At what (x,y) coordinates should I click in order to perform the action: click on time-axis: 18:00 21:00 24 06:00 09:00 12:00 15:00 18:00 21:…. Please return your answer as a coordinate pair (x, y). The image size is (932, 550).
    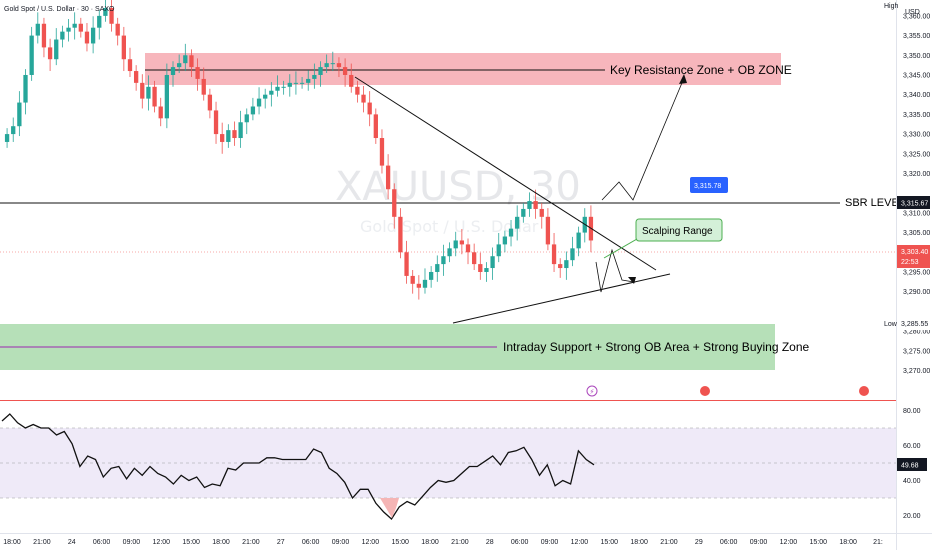
    Looking at the image, I should click on (443, 542).